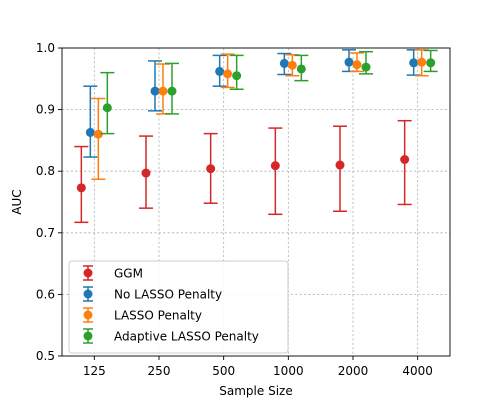  What do you see at coordinates (288, 371) in the screenshot?
I see `x-tick-label: 1000` at bounding box center [288, 371].